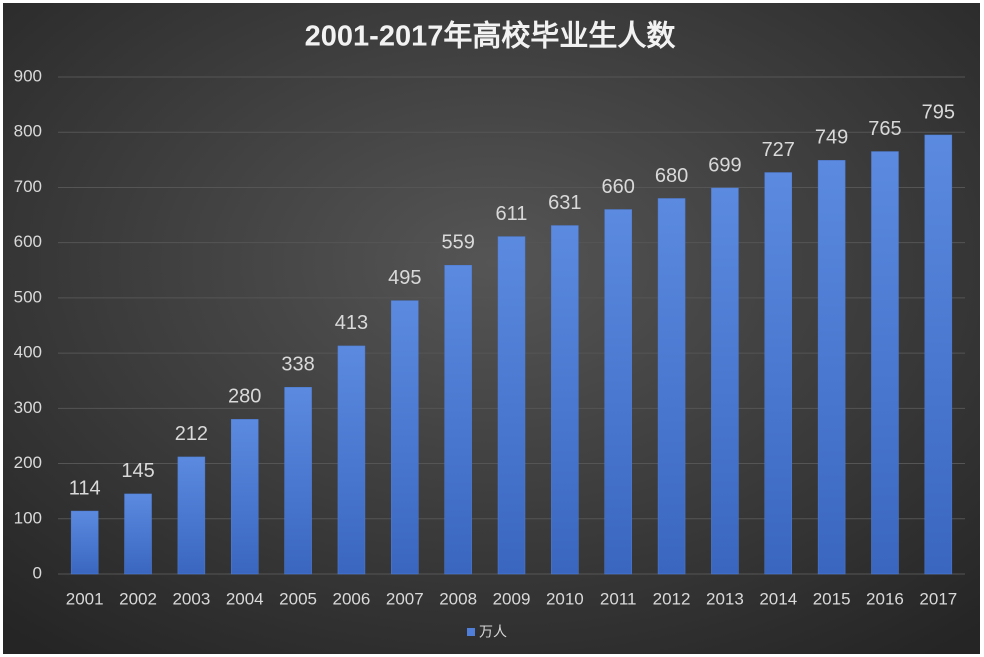 This screenshot has height=657, width=984. Describe the element at coordinates (671, 176) in the screenshot. I see `data-label: 680` at that location.